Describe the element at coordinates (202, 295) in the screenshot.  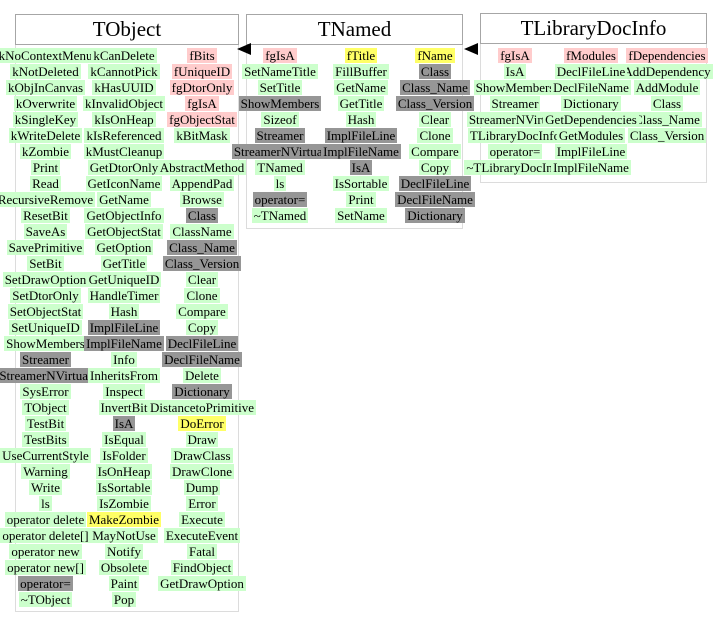
I see `member-cell: Clone` at that location.